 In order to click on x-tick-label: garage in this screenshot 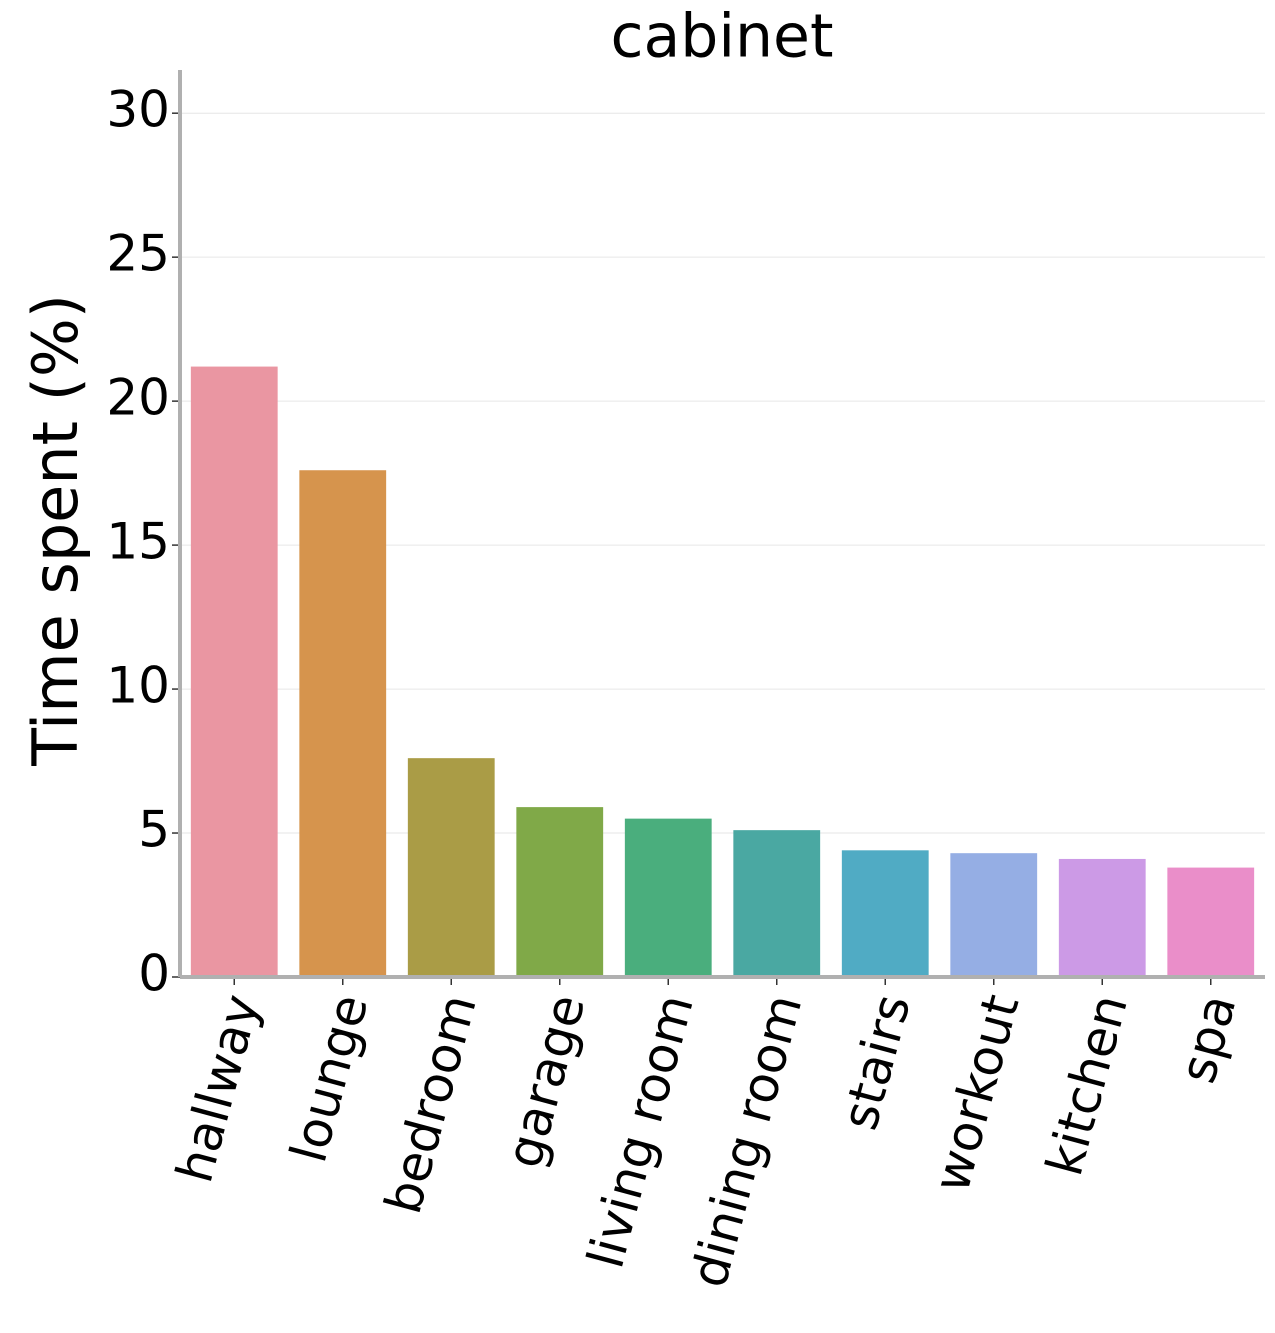, I will do `click(546, 1081)`.